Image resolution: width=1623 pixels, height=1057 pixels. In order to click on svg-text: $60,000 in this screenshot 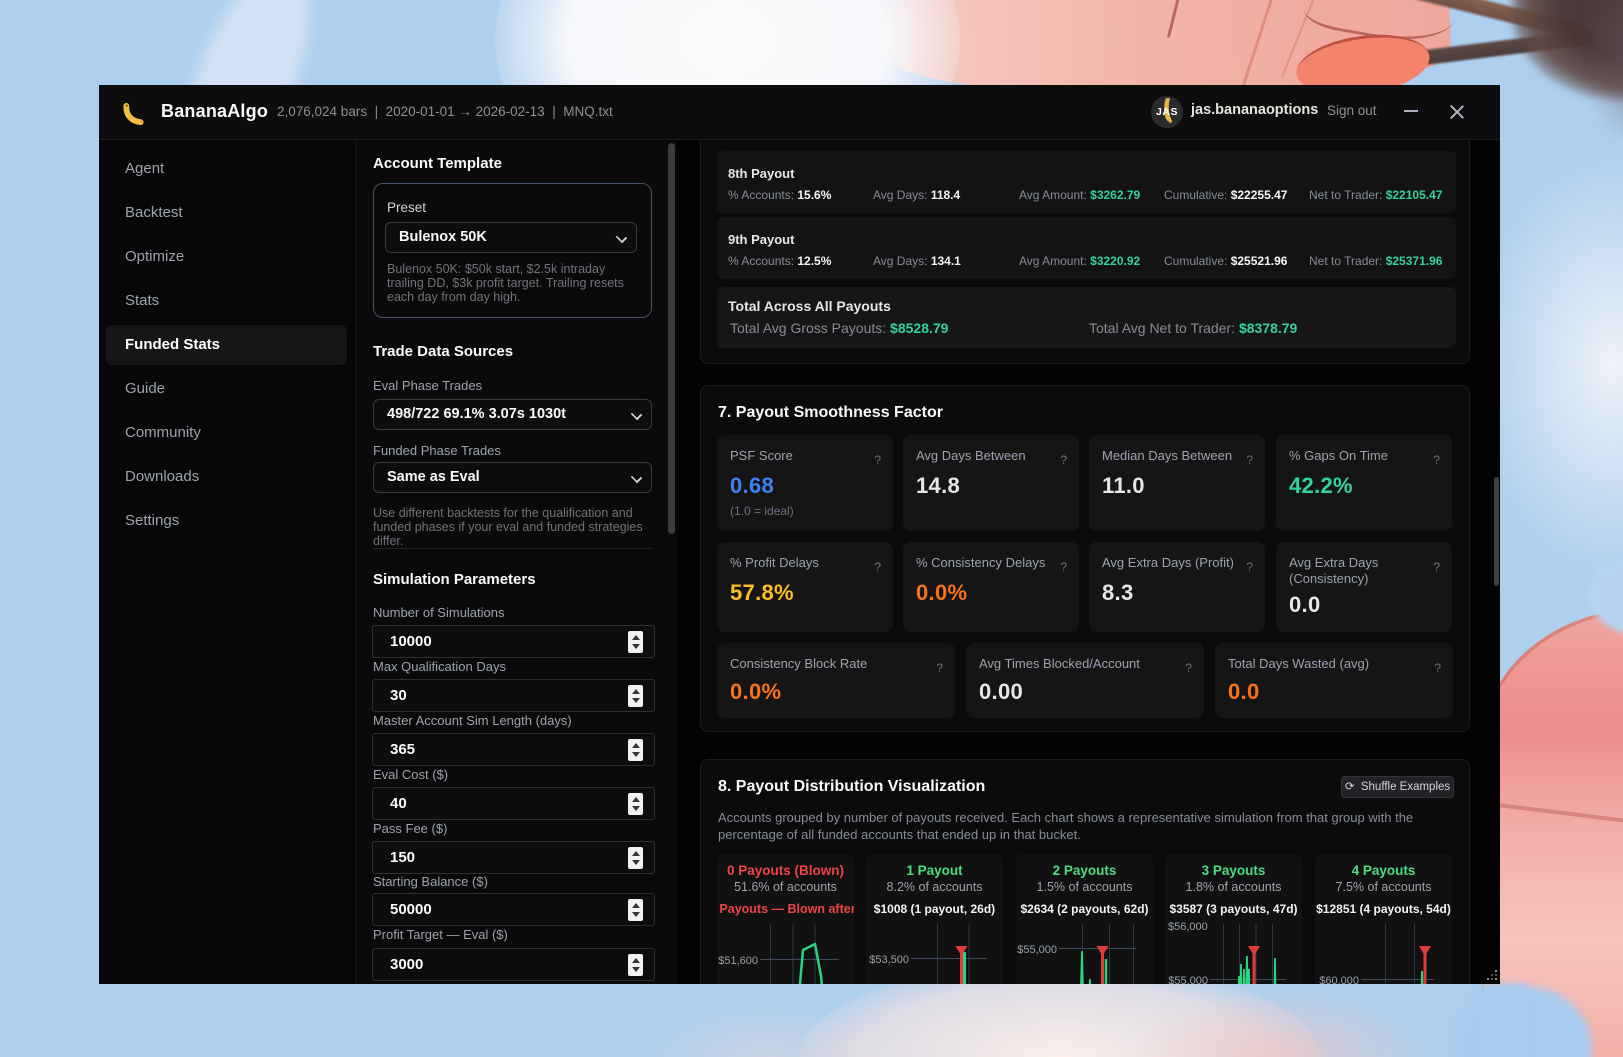, I will do `click(1339, 979)`.